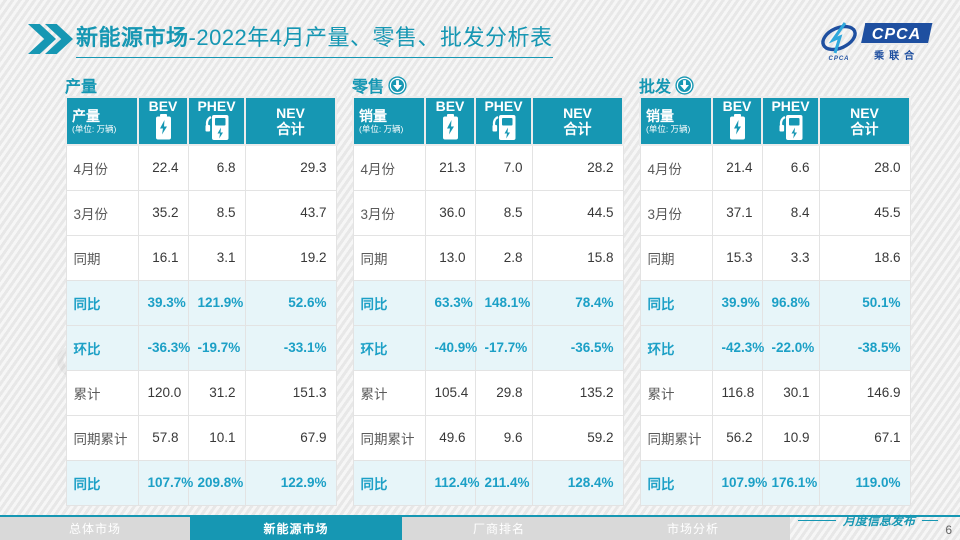  What do you see at coordinates (86, 115) in the screenshot?
I see `unit-label: 产量` at bounding box center [86, 115].